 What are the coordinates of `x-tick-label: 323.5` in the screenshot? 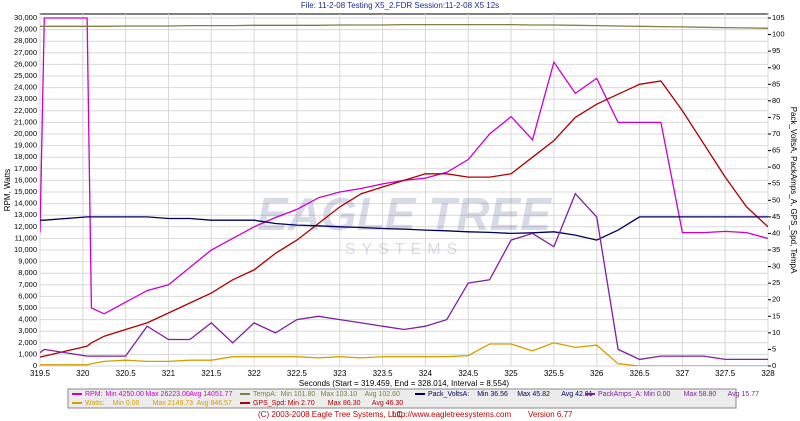 It's located at (383, 373).